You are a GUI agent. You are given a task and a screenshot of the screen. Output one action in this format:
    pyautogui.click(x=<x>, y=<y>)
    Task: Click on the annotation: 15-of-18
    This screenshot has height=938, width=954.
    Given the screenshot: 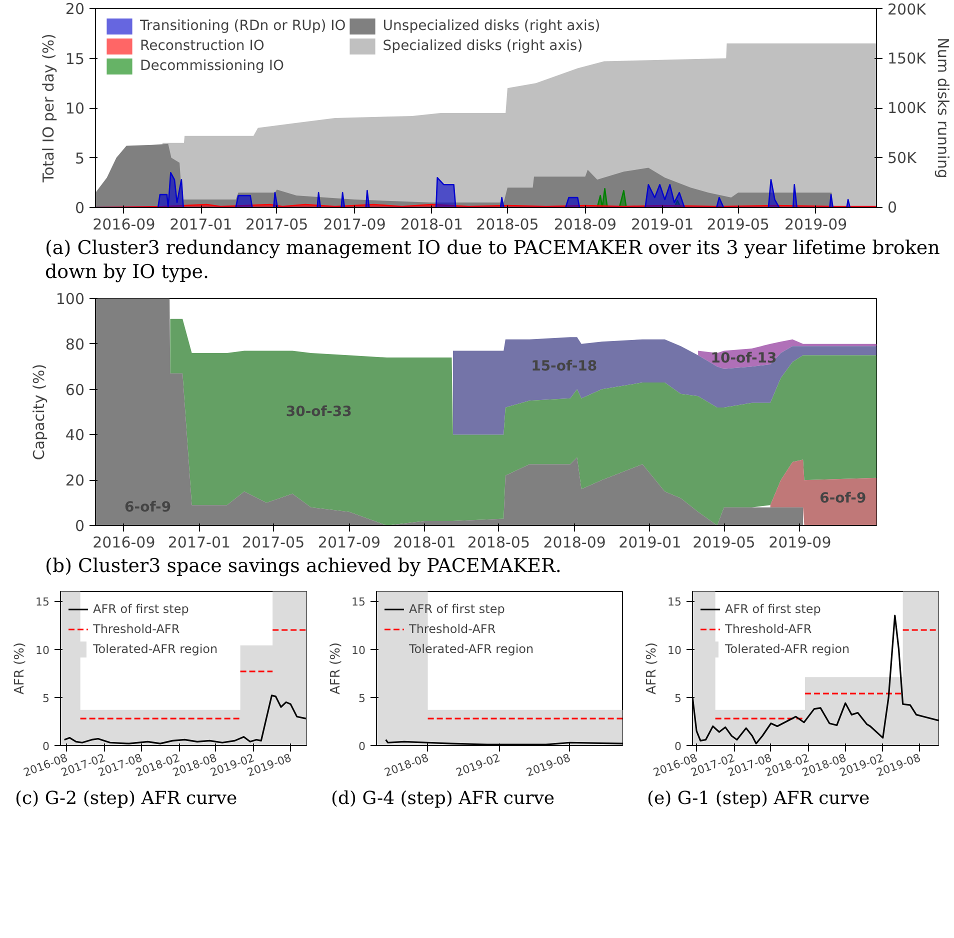 What is the action you would take?
    pyautogui.click(x=564, y=366)
    